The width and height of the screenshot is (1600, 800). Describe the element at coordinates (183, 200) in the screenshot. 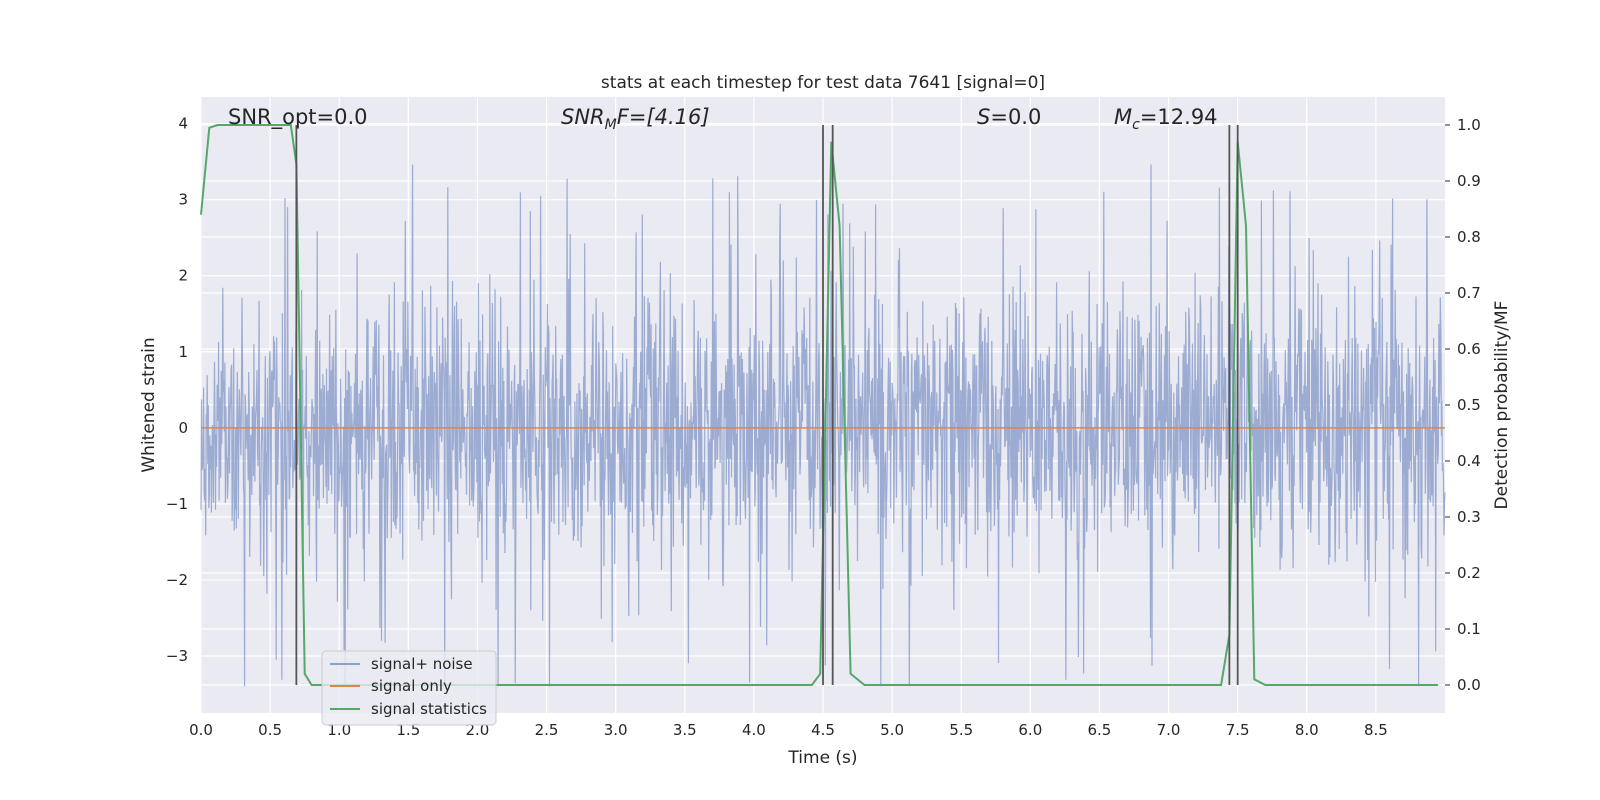

I see `left-y-tick-label: 3` at that location.